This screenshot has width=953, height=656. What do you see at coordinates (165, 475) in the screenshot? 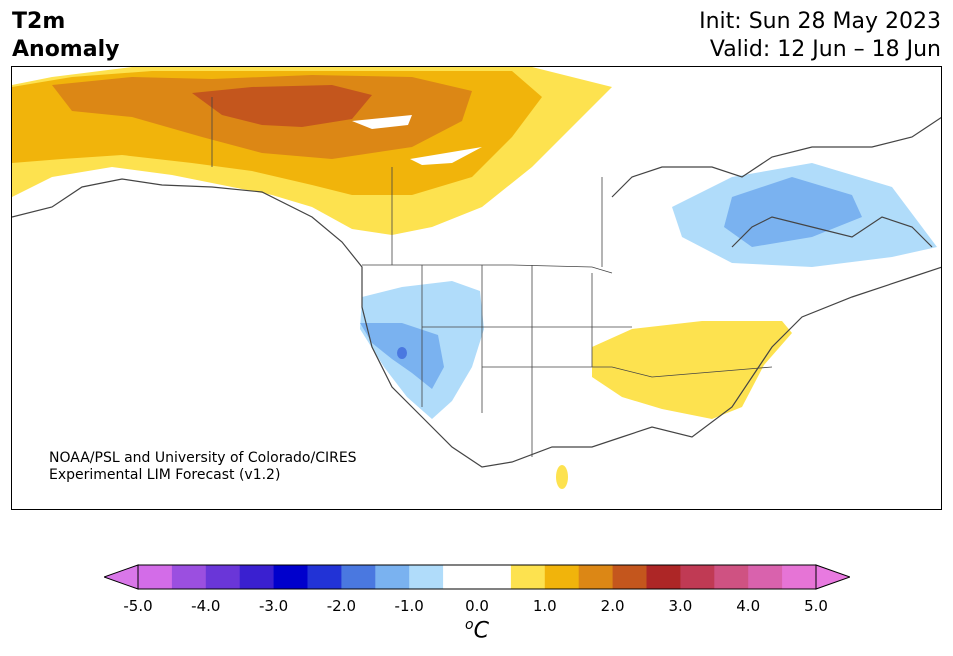
I see `credit-line-2: Experimental LIM Forecast (v1.2)` at bounding box center [165, 475].